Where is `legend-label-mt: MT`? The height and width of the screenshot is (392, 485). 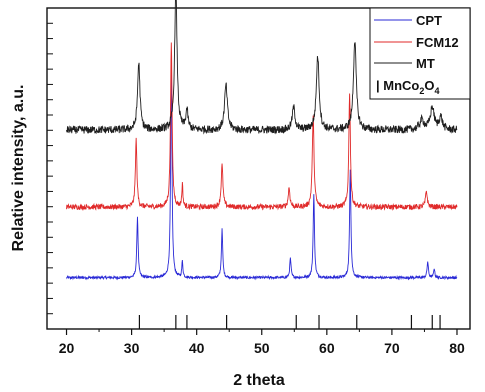 legend-label-mt: MT is located at coordinates (425, 63).